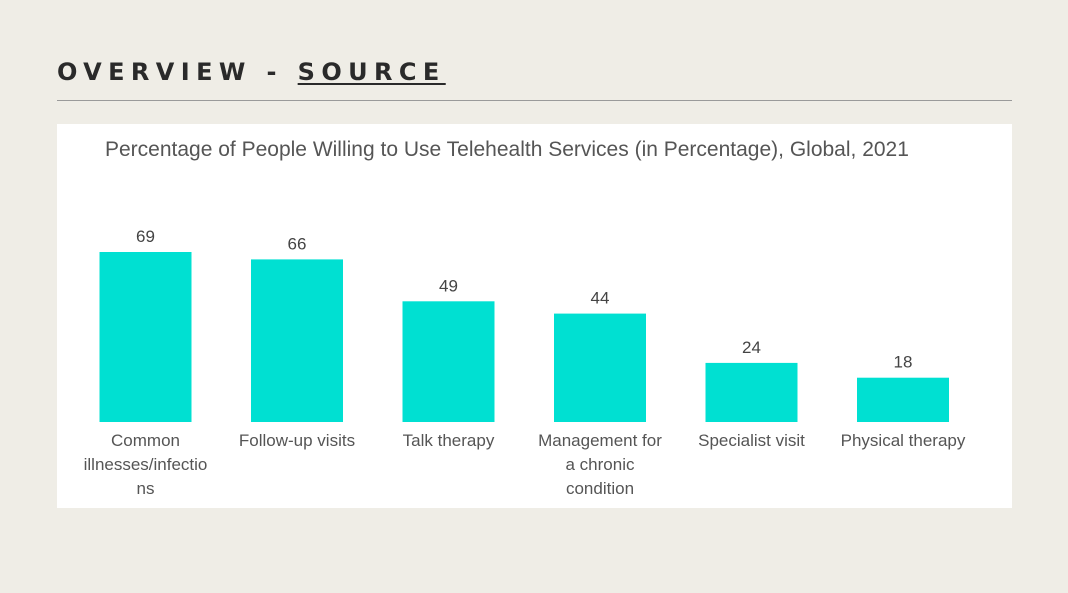 This screenshot has width=1068, height=593. Describe the element at coordinates (600, 464) in the screenshot. I see `category-label-4: Management for a chronic condition` at that location.